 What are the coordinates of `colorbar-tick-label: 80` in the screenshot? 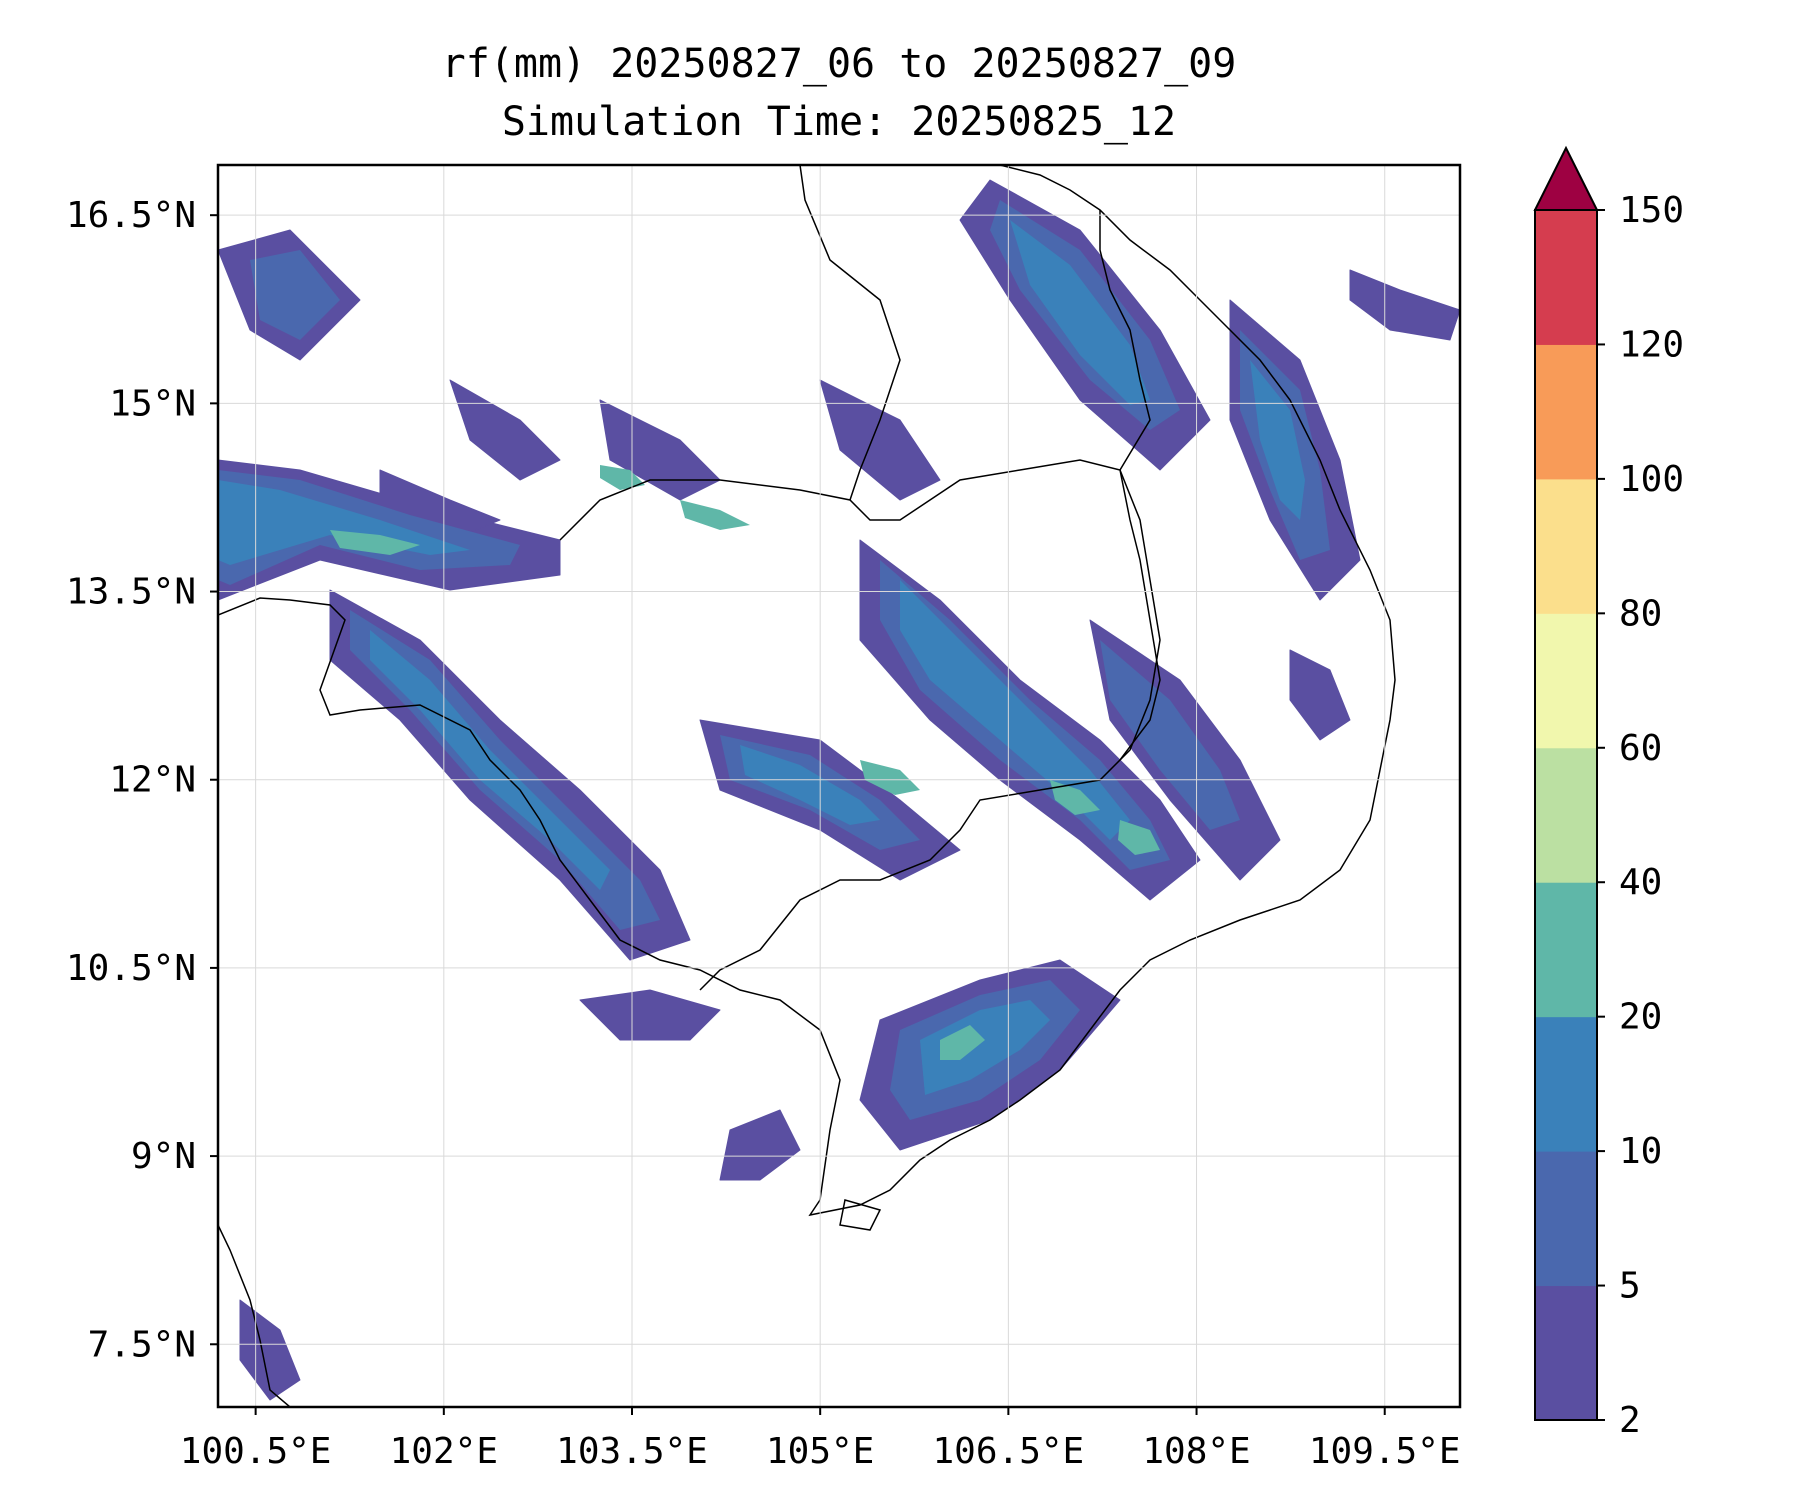 It's located at (1640, 613).